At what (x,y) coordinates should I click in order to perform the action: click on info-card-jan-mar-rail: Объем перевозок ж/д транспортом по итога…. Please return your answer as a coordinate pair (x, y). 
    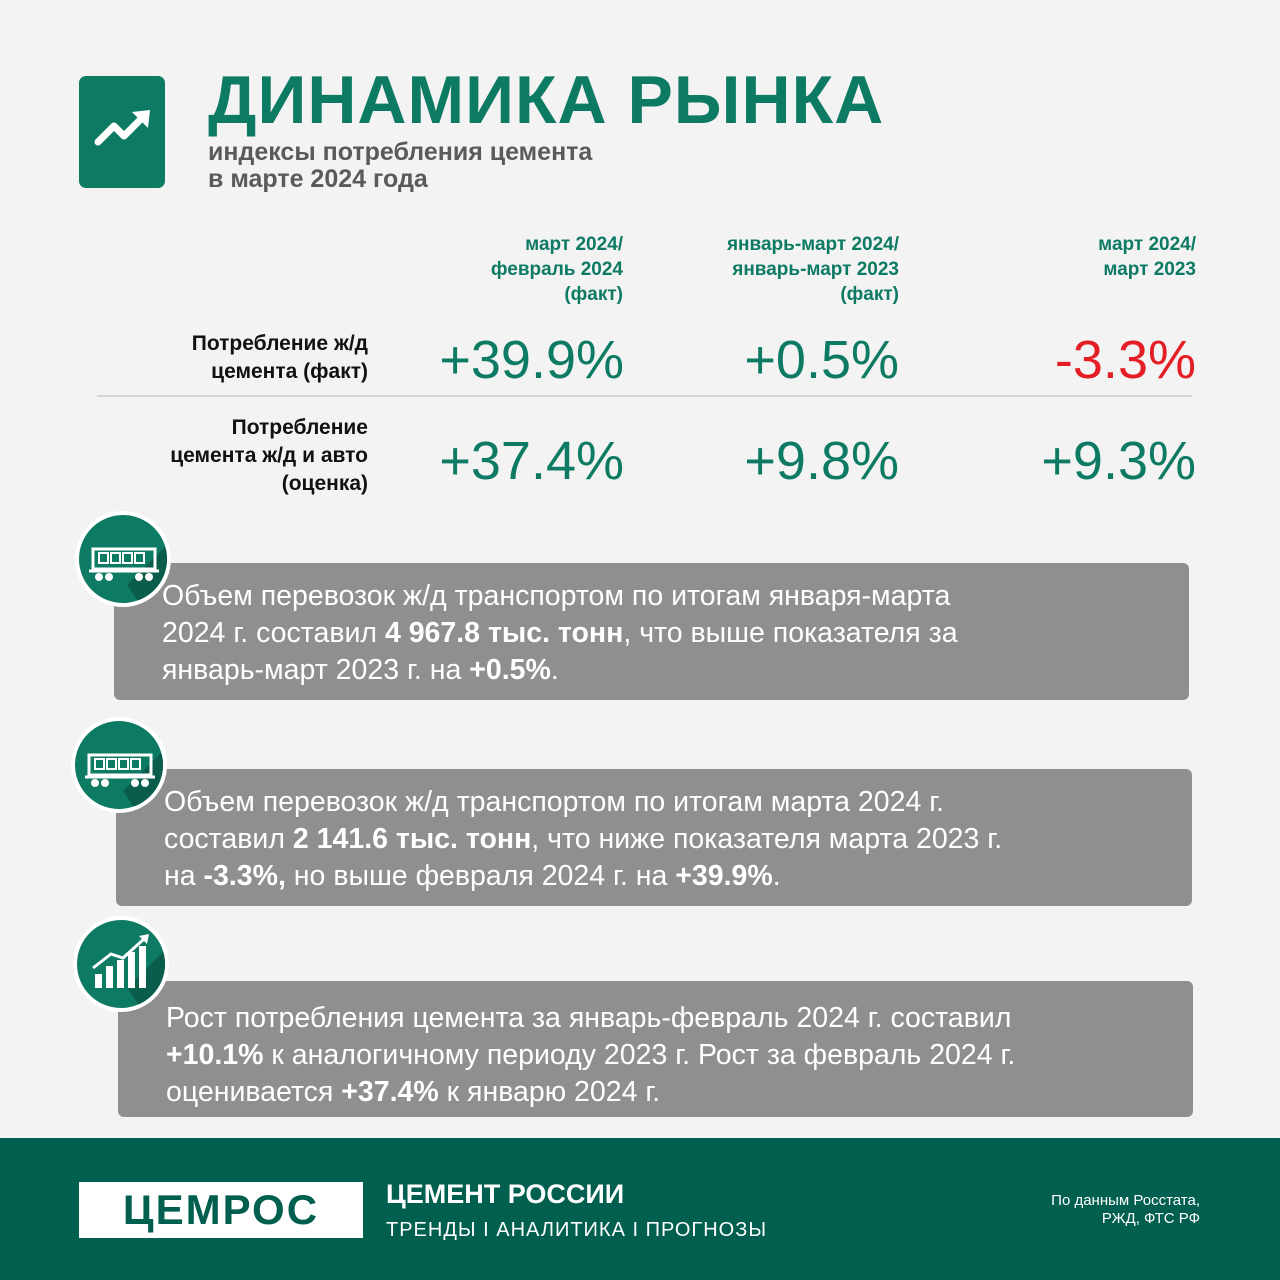
    Looking at the image, I should click on (651, 631).